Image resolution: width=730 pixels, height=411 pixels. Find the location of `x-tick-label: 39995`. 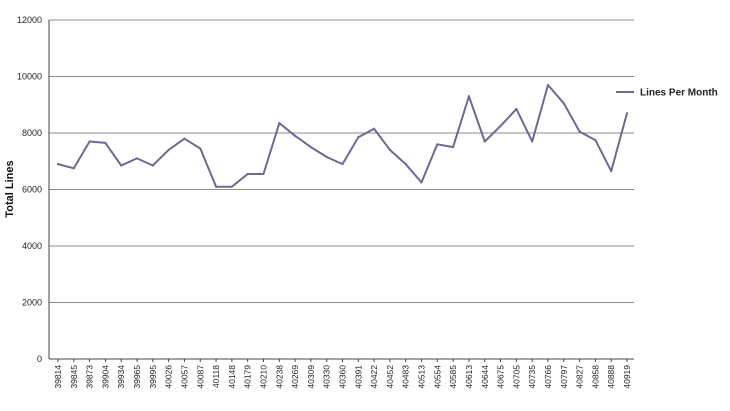

x-tick-label: 39995 is located at coordinates (153, 377).